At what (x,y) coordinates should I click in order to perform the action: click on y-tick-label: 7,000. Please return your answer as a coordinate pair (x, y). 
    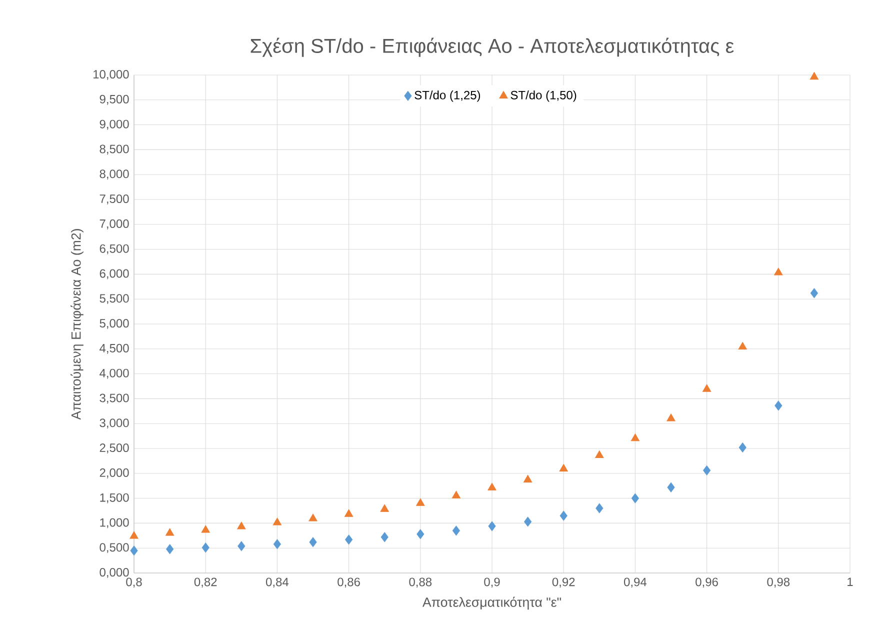
    Looking at the image, I should click on (114, 224).